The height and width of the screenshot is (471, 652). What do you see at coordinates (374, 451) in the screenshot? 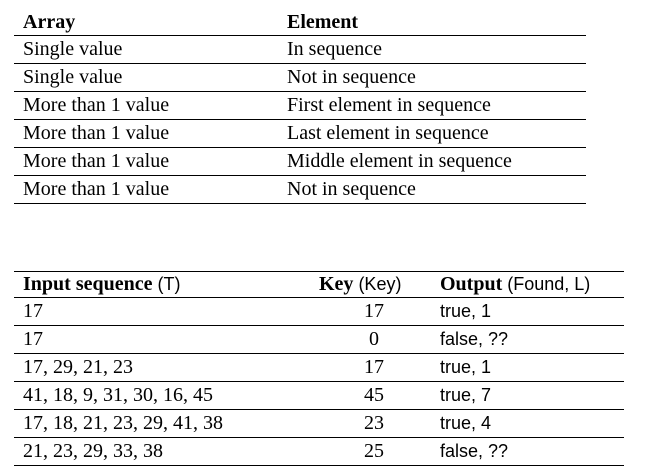
I see `cell-key: 25` at bounding box center [374, 451].